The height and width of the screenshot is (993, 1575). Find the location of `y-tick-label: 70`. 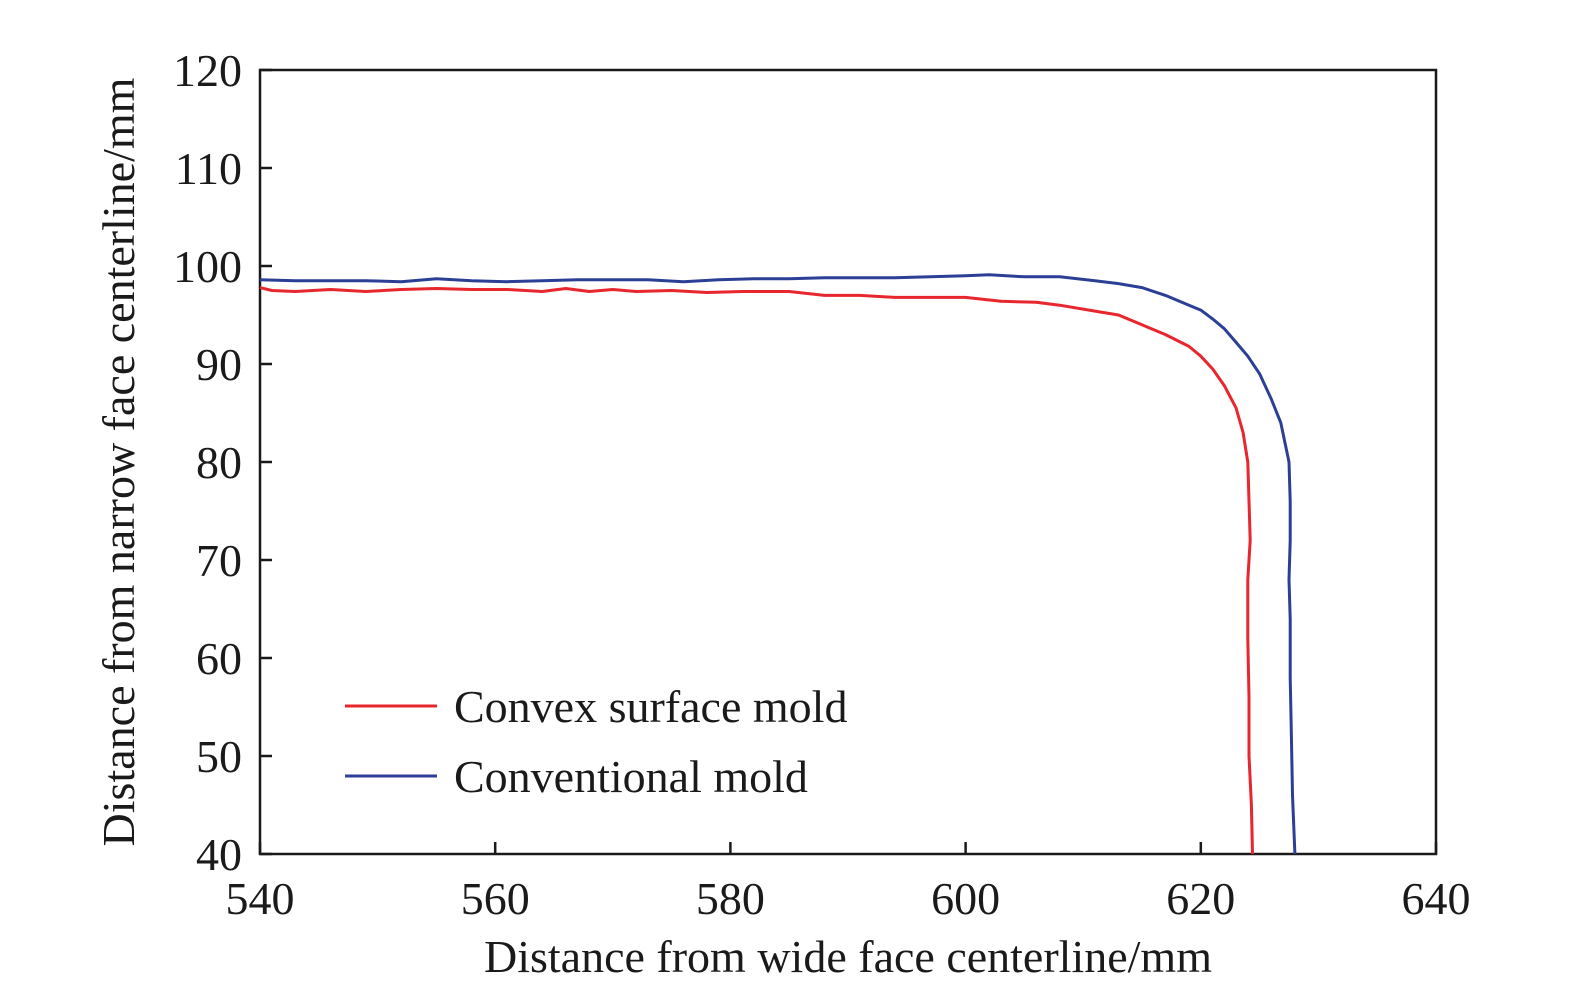

y-tick-label: 70 is located at coordinates (219, 560).